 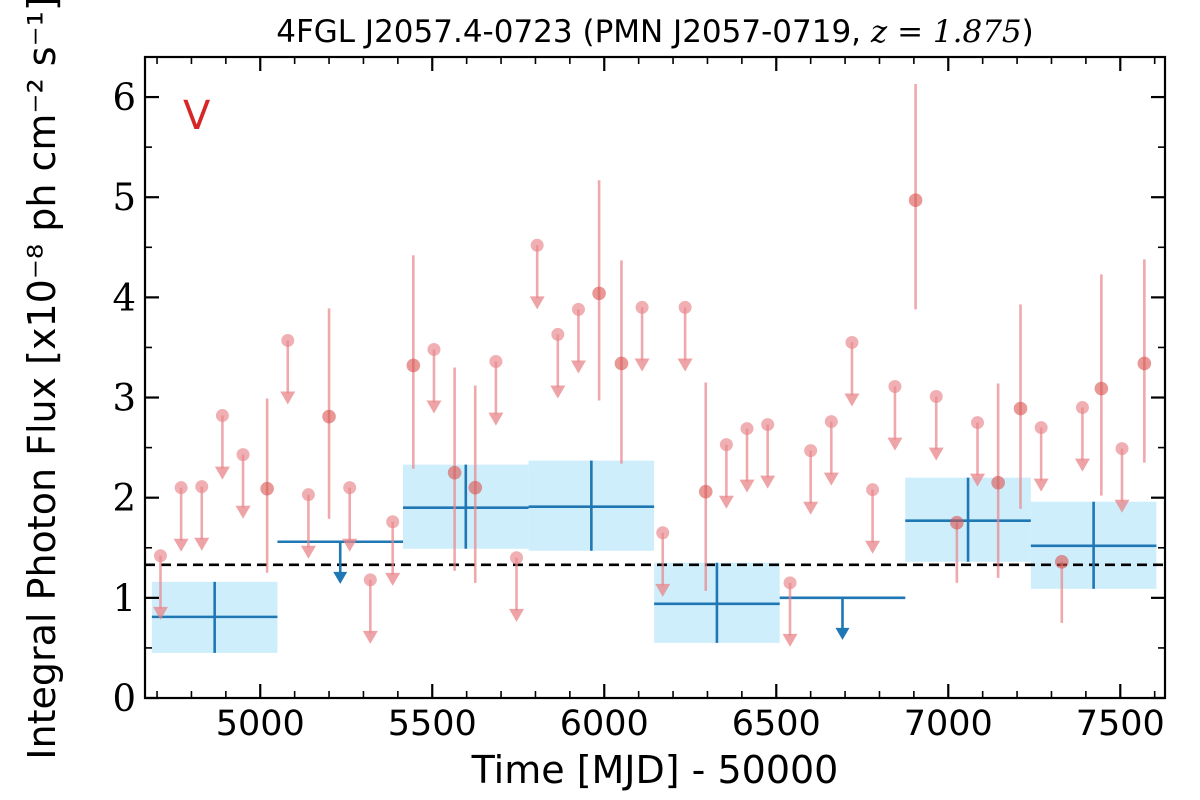 What do you see at coordinates (432, 724) in the screenshot?
I see `x-tick-label: 5500` at bounding box center [432, 724].